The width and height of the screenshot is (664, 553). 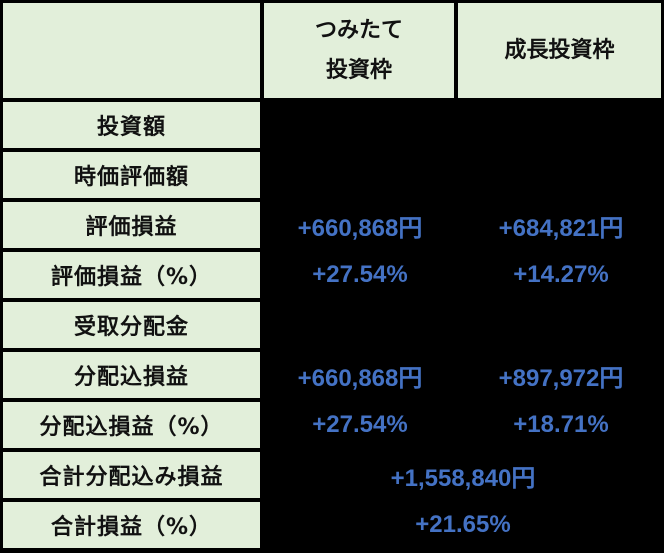 I want to click on header-tsumitate-line2: 投資枠, so click(x=358, y=70).